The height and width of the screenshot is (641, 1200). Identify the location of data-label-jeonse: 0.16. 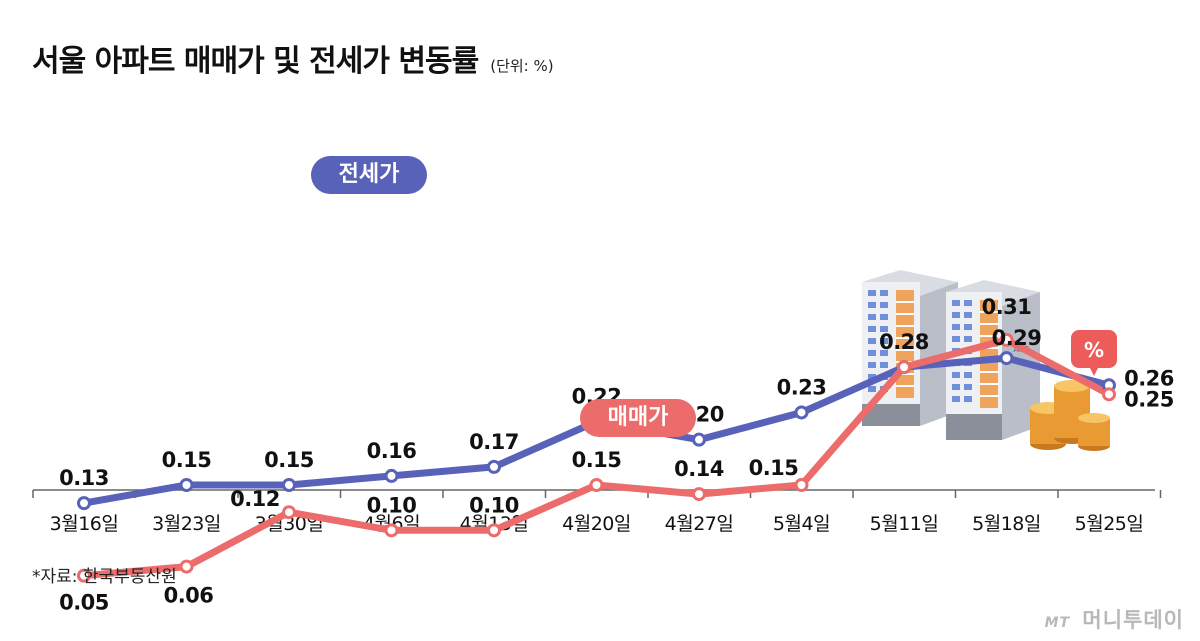
(392, 451).